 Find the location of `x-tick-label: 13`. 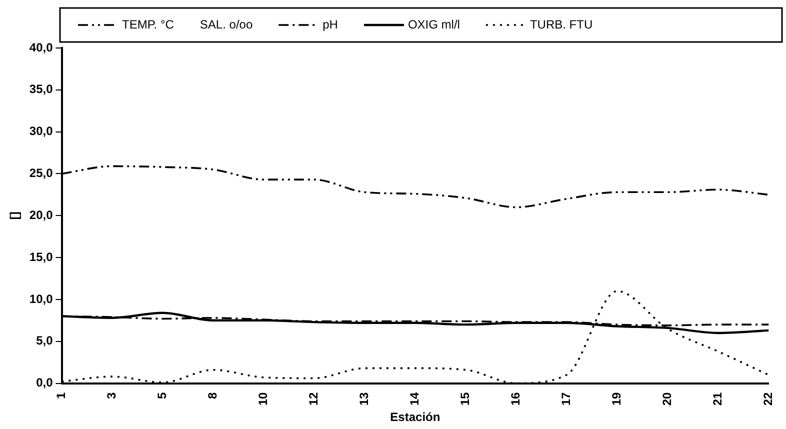

x-tick-label: 13 is located at coordinates (364, 399).